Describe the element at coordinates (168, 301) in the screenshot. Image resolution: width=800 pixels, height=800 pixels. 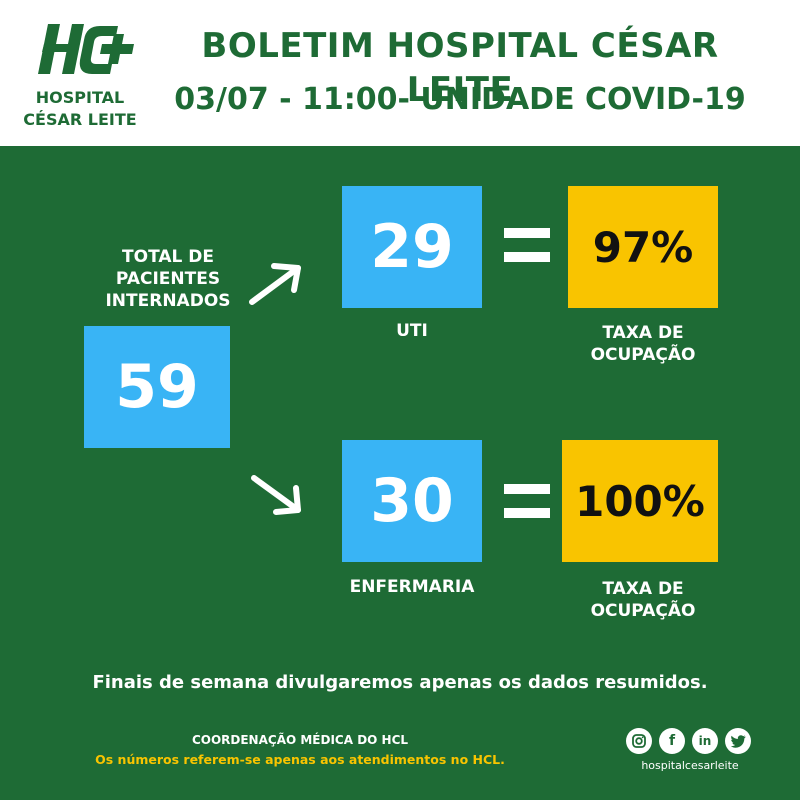
I see `total-label-line3: INTERNADOS` at that location.